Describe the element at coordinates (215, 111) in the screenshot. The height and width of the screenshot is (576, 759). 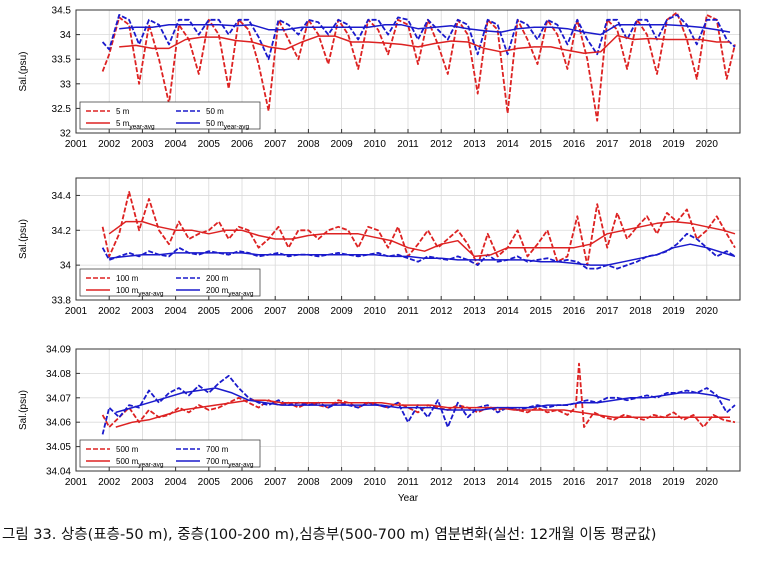
I see `legend-label: 50 m` at that location.